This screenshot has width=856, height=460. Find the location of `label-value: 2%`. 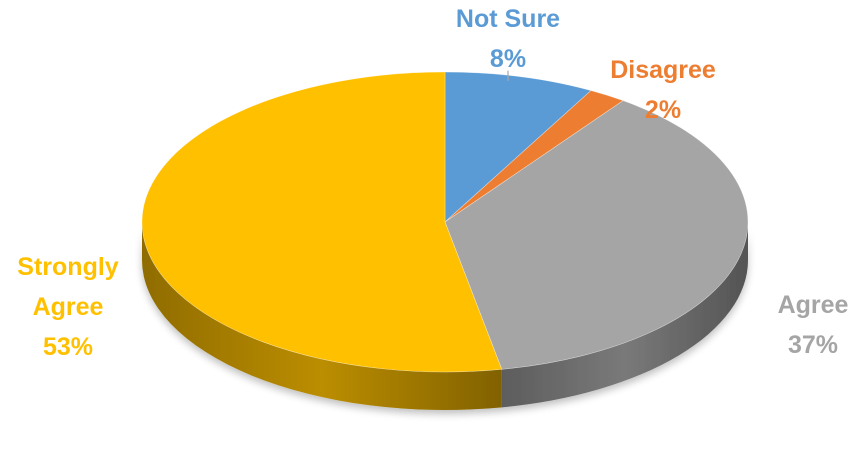

label-value: 2% is located at coordinates (663, 110).